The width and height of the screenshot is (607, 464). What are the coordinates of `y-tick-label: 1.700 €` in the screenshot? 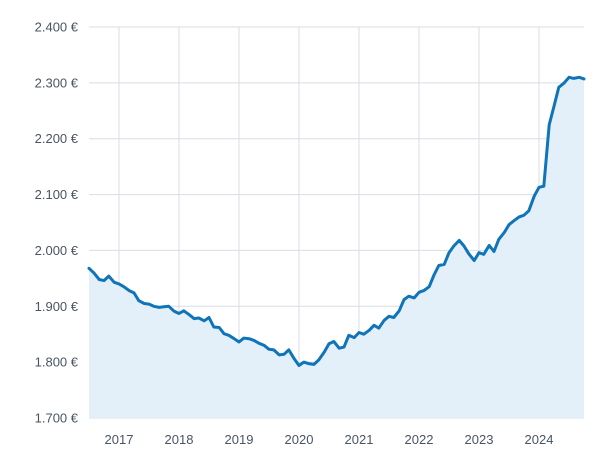 It's located at (57, 418).